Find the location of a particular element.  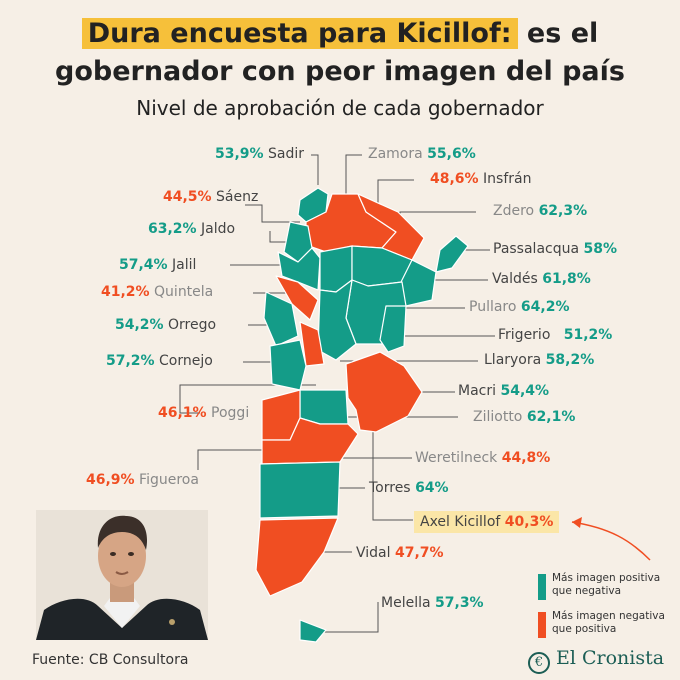

label-orrego: 54,2% Orrego is located at coordinates (166, 325).